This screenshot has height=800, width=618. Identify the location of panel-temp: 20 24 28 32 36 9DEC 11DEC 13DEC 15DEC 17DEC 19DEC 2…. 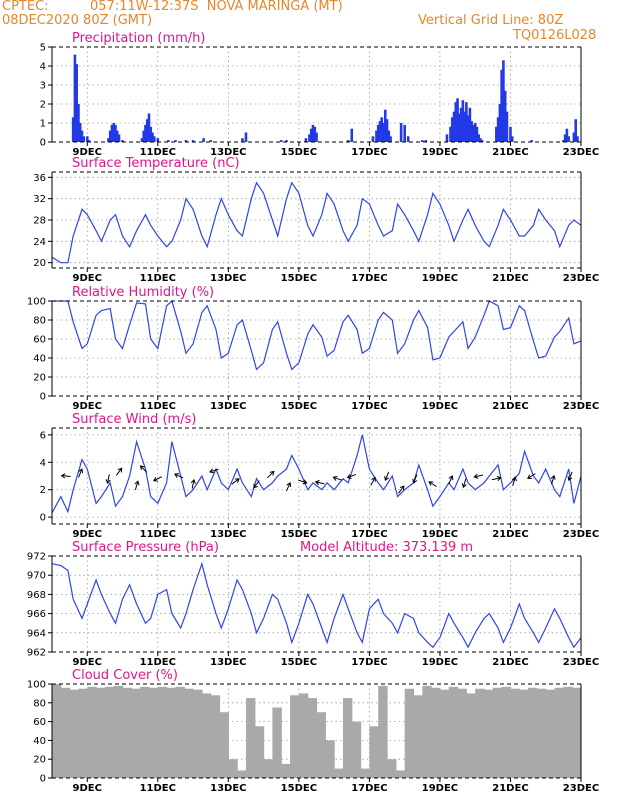
(316, 220).